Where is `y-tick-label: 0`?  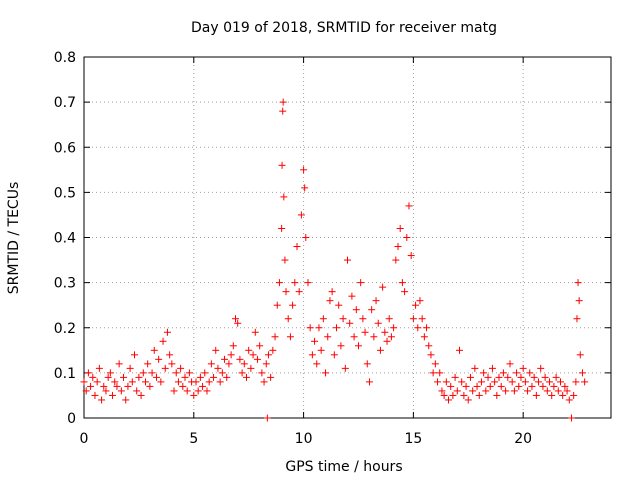
y-tick-label: 0 is located at coordinates (71, 419).